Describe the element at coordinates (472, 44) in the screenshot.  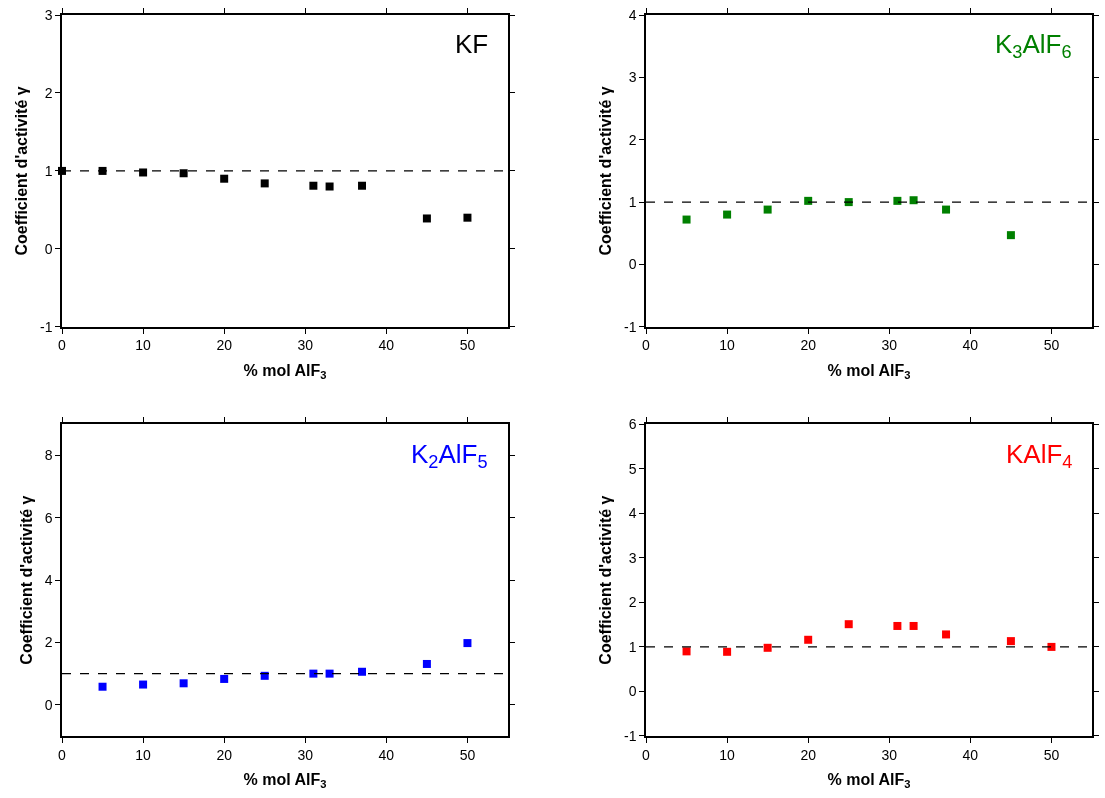
I see `legend-label: KF` at that location.